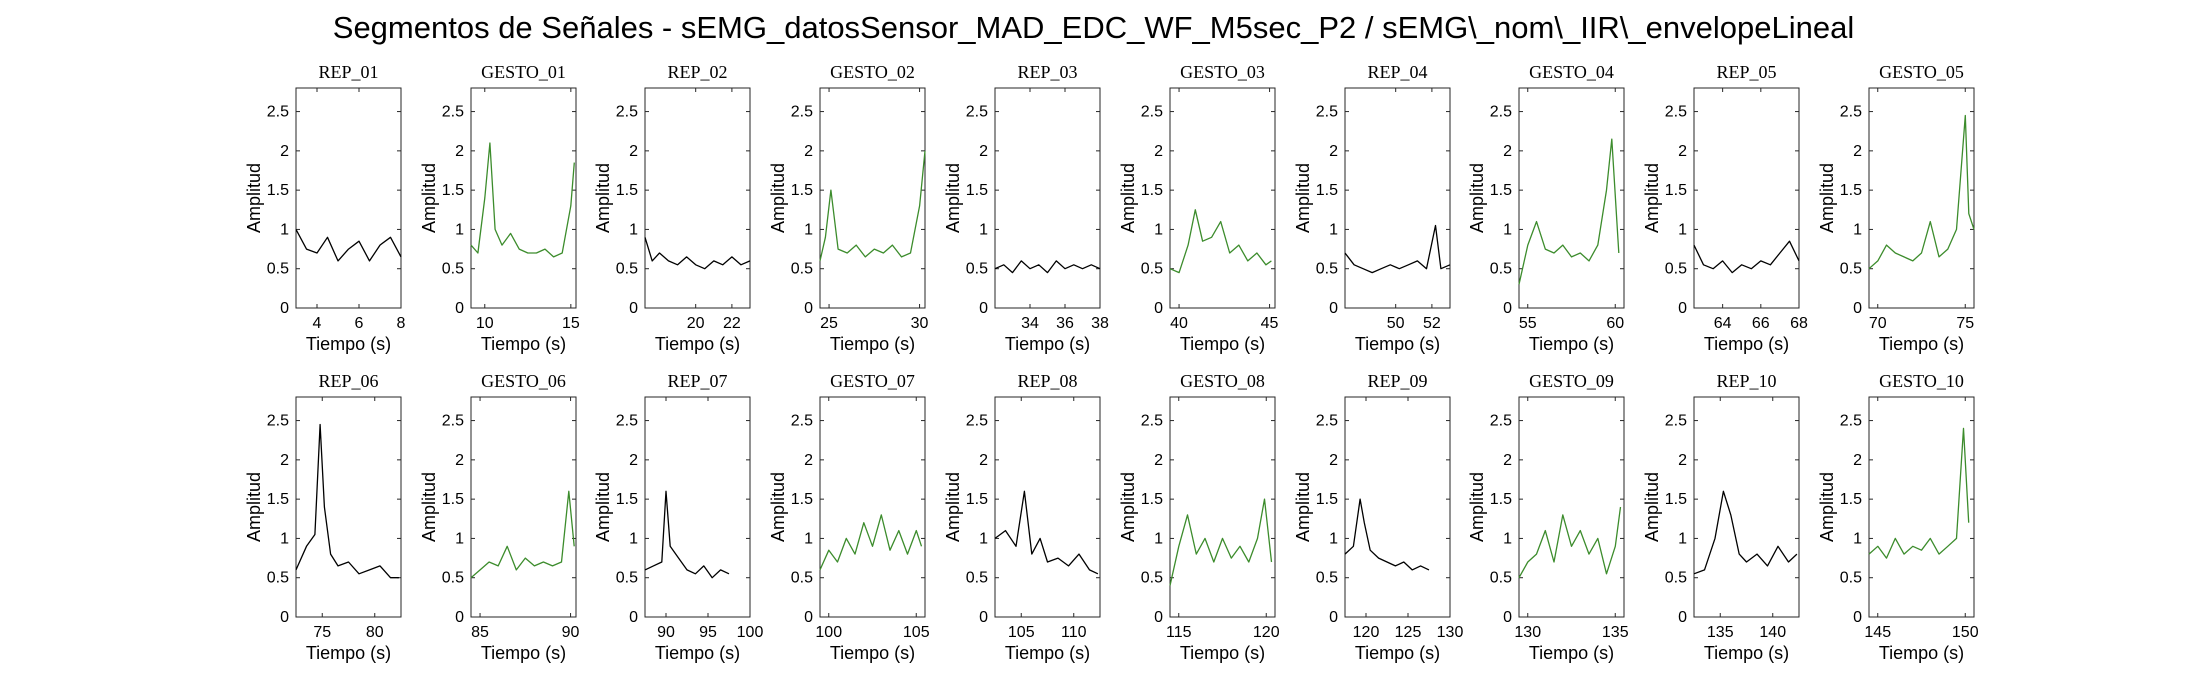  I want to click on x-tick-label: 105, so click(1021, 632).